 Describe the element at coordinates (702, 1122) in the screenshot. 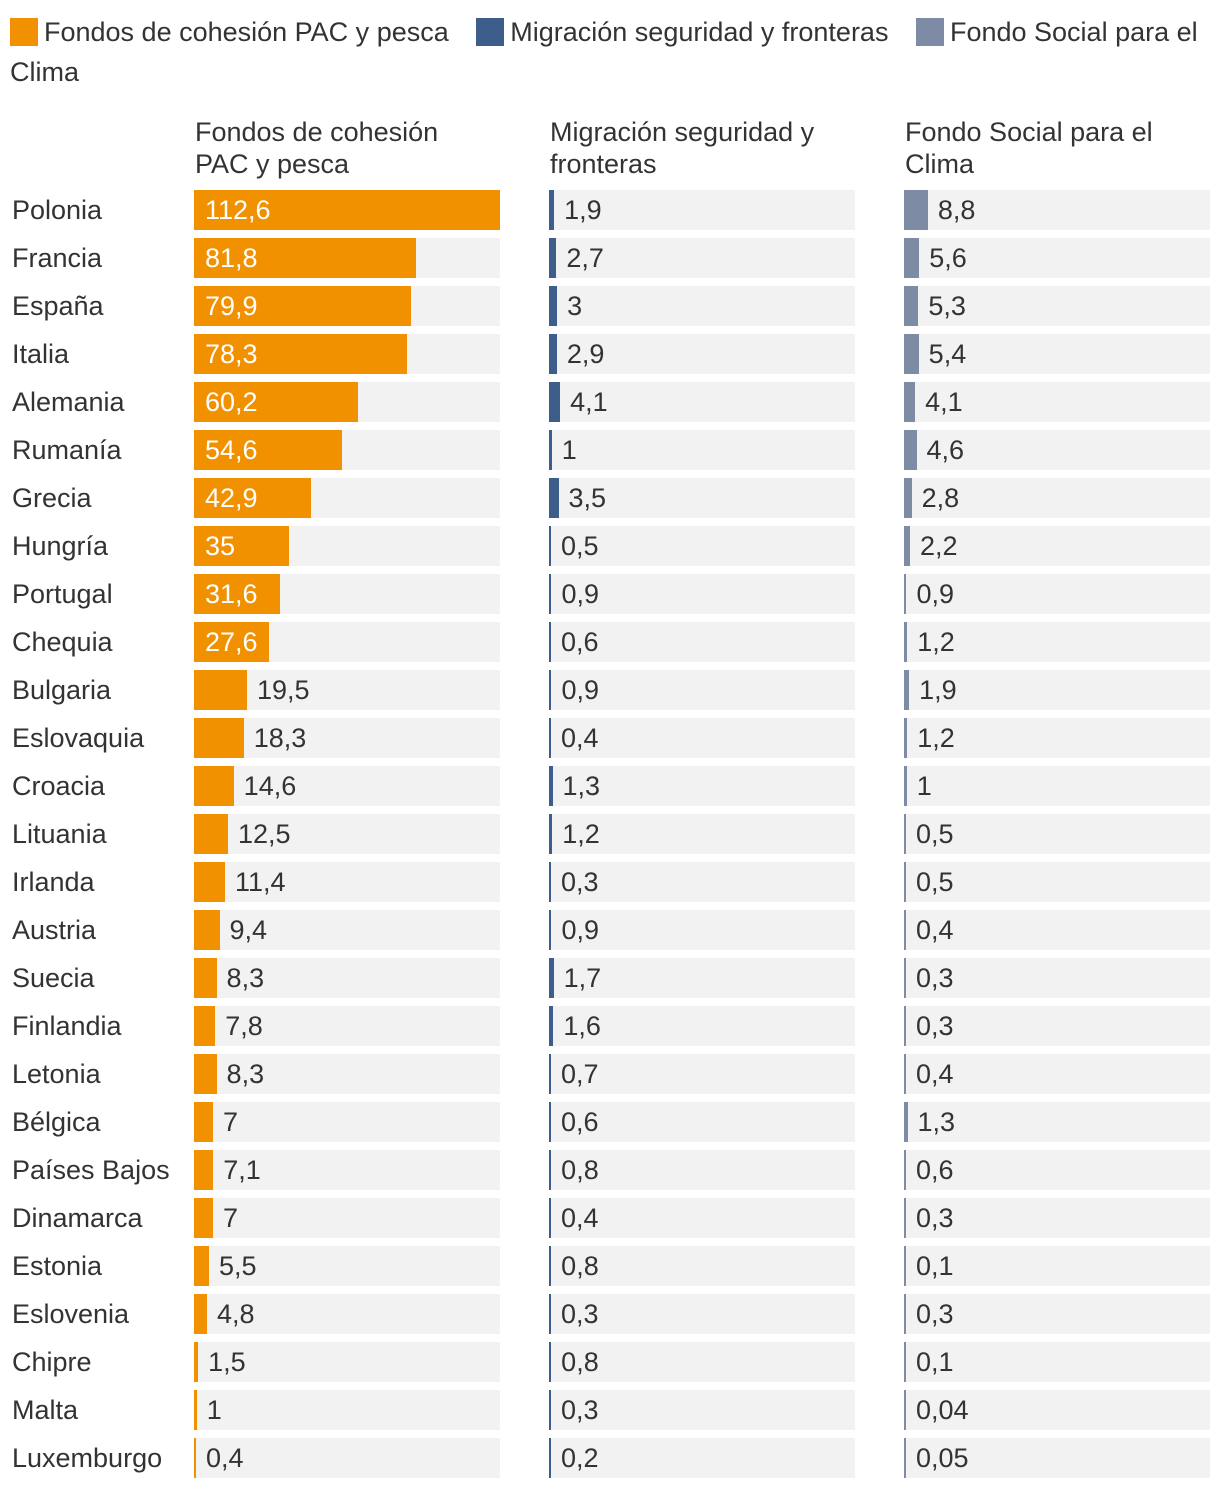

I see `bar-track: 0,6` at that location.